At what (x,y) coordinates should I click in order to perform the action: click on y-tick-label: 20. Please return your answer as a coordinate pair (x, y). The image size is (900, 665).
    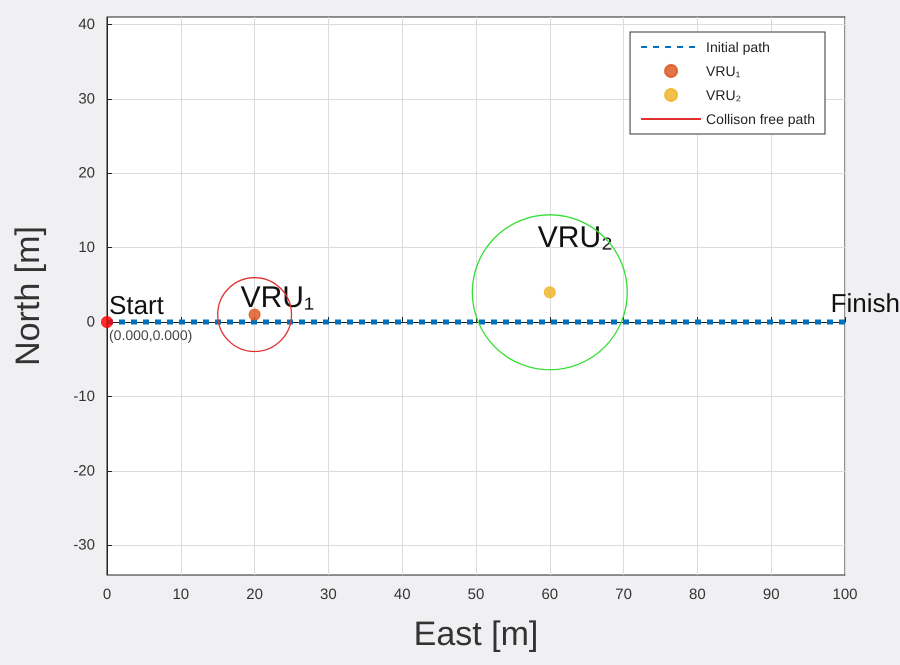
    Looking at the image, I should click on (86, 173).